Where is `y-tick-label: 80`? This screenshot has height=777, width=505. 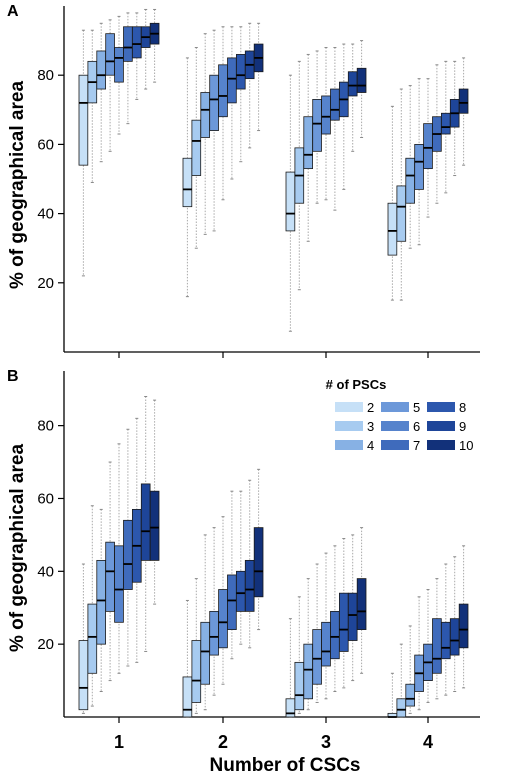 y-tick-label: 80 is located at coordinates (45, 426).